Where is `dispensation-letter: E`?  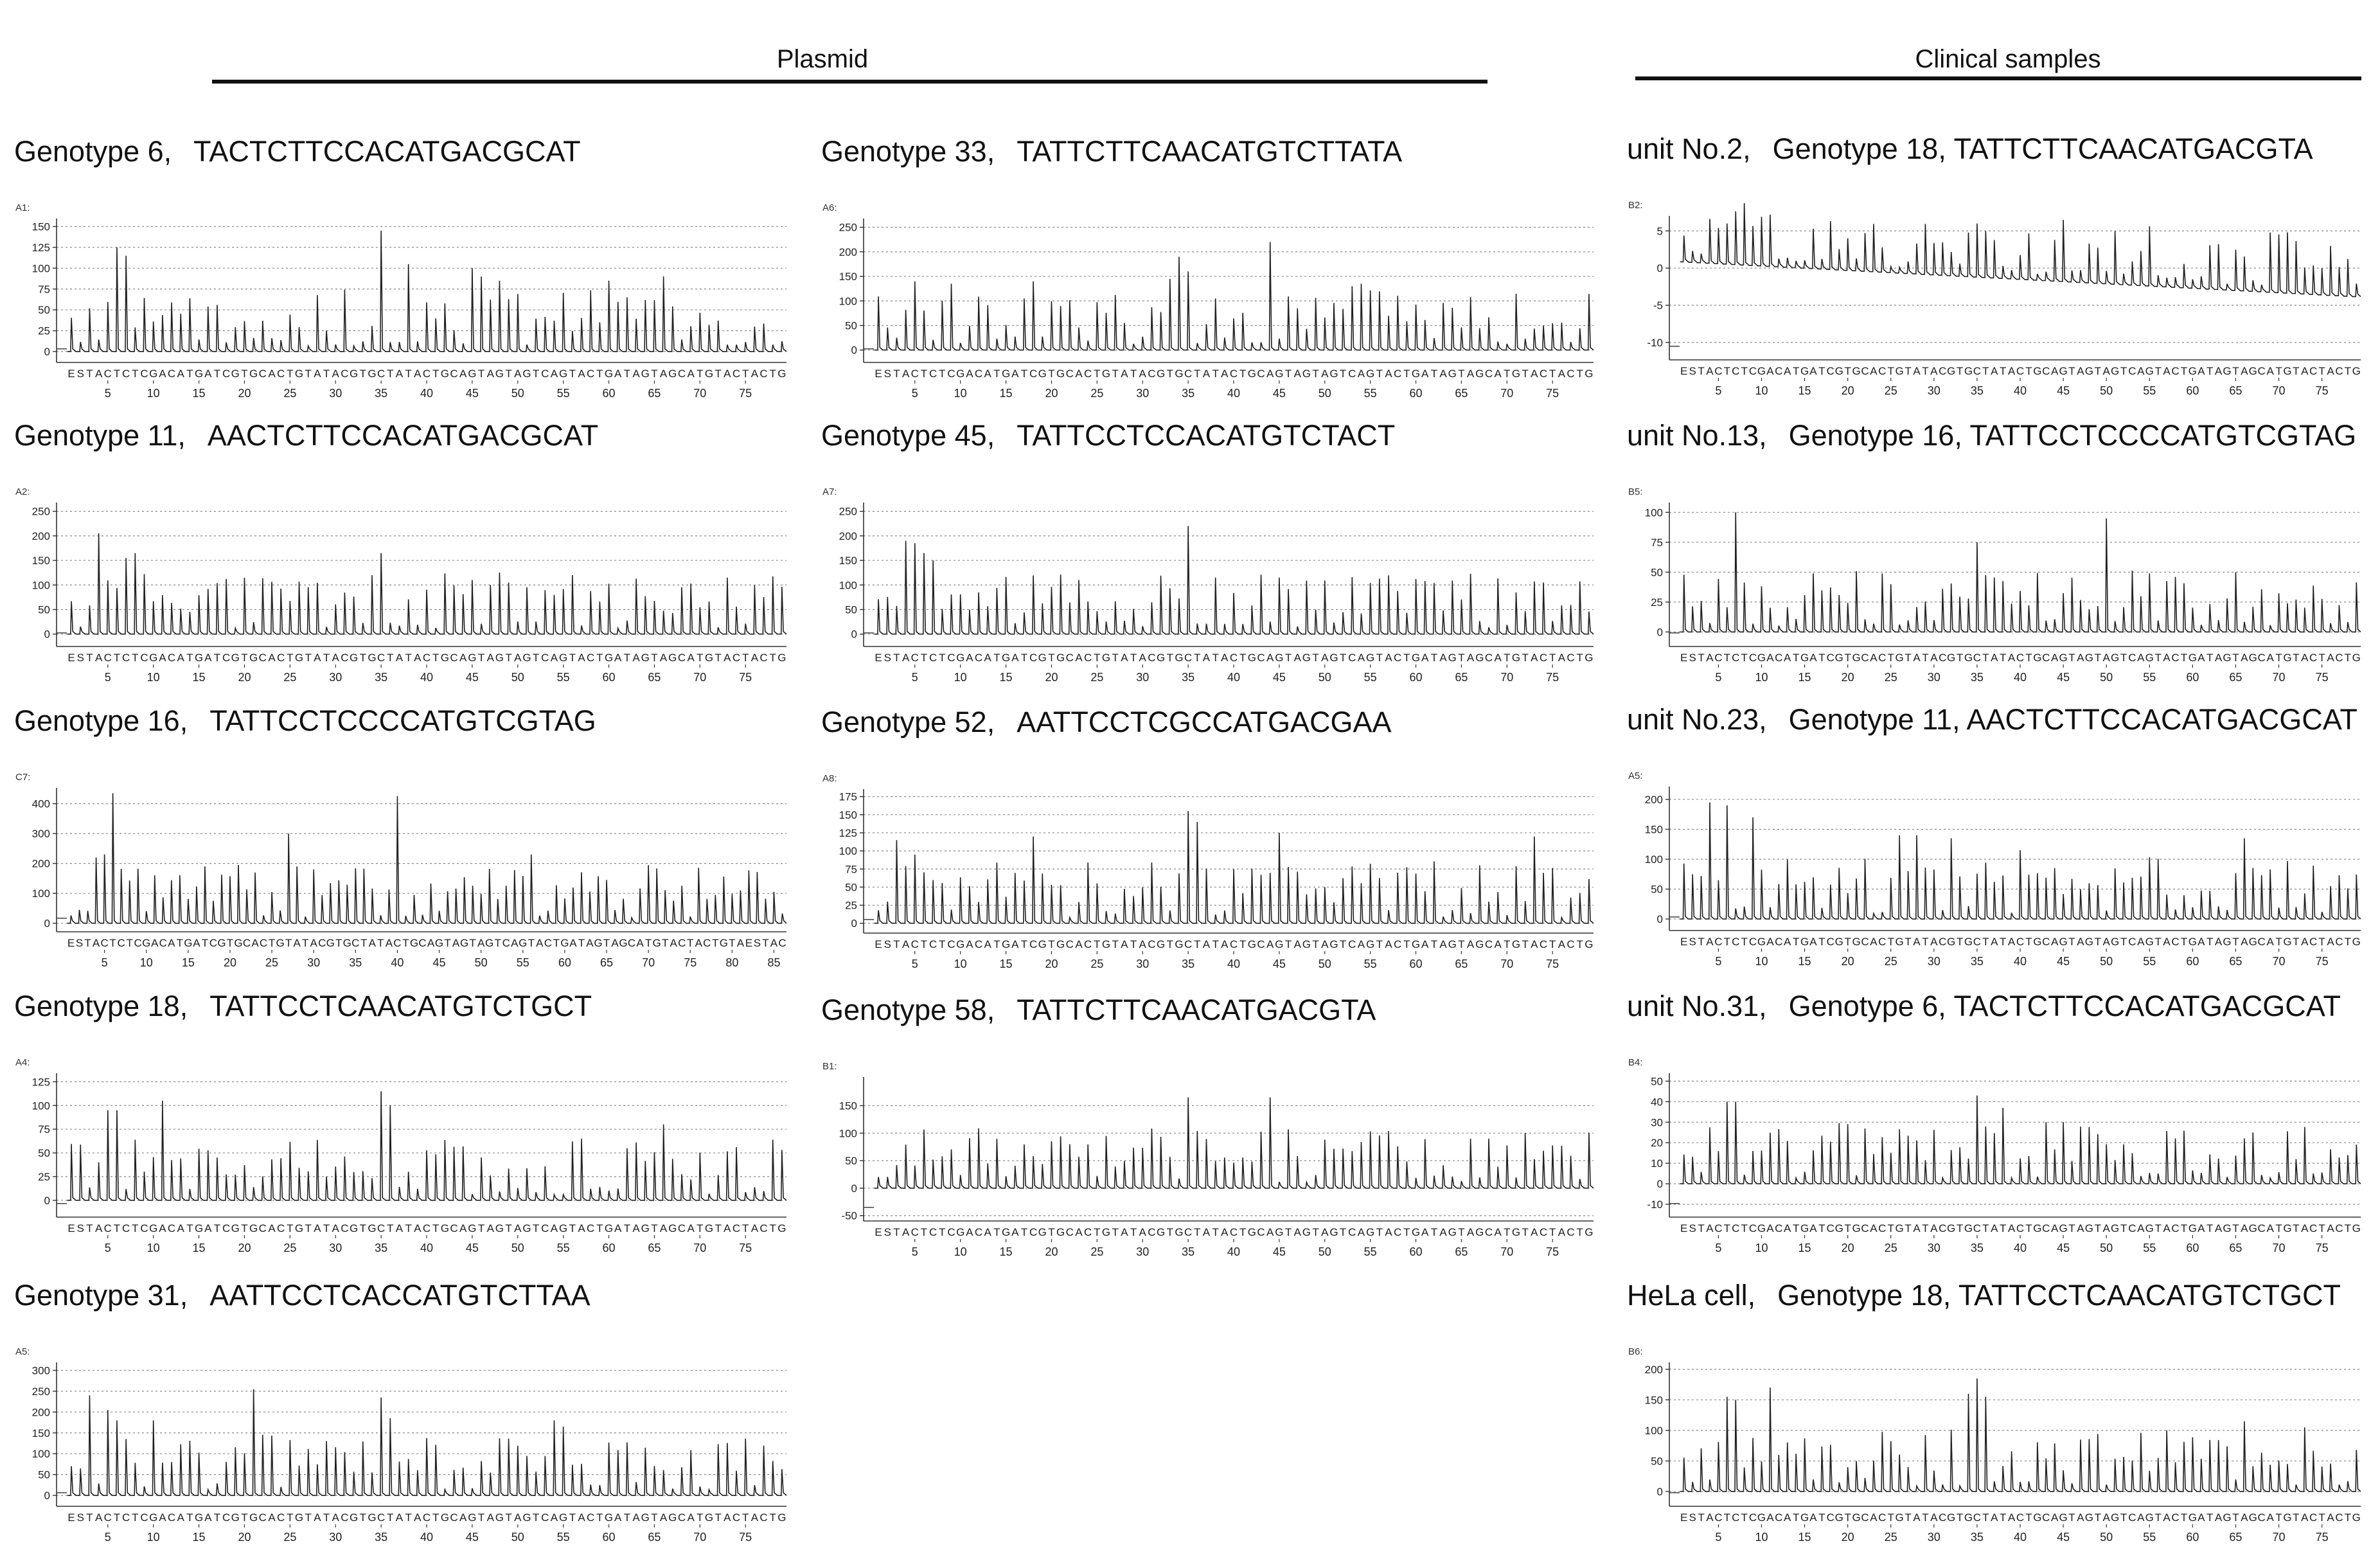 dispensation-letter: E is located at coordinates (1683, 371).